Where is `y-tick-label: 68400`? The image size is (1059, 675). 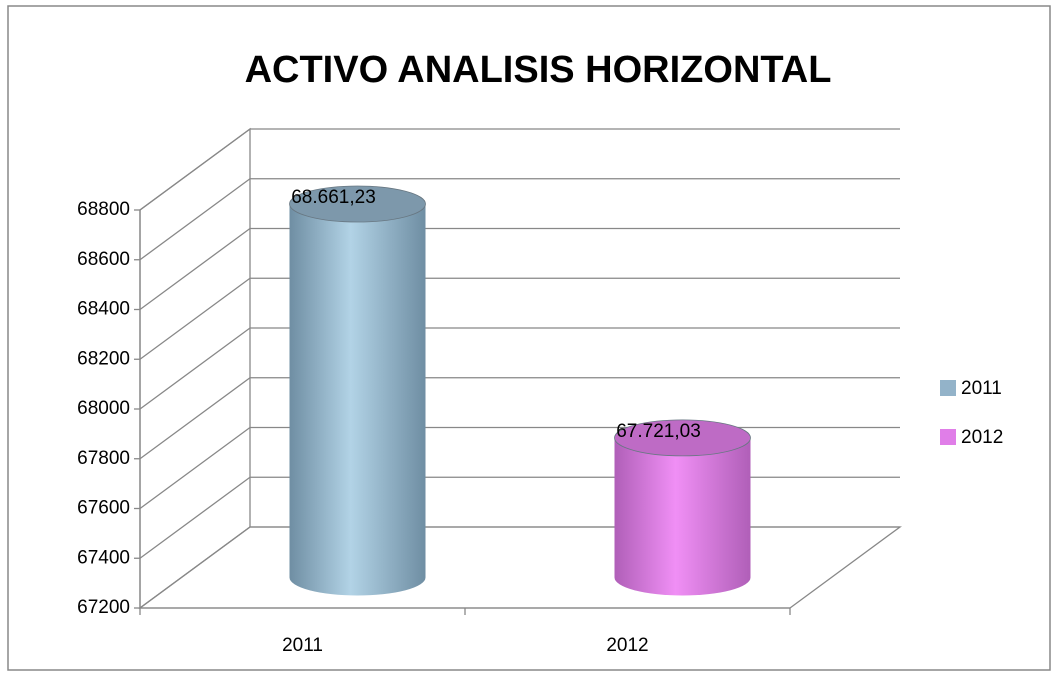
y-tick-label: 68400 is located at coordinates (103, 309).